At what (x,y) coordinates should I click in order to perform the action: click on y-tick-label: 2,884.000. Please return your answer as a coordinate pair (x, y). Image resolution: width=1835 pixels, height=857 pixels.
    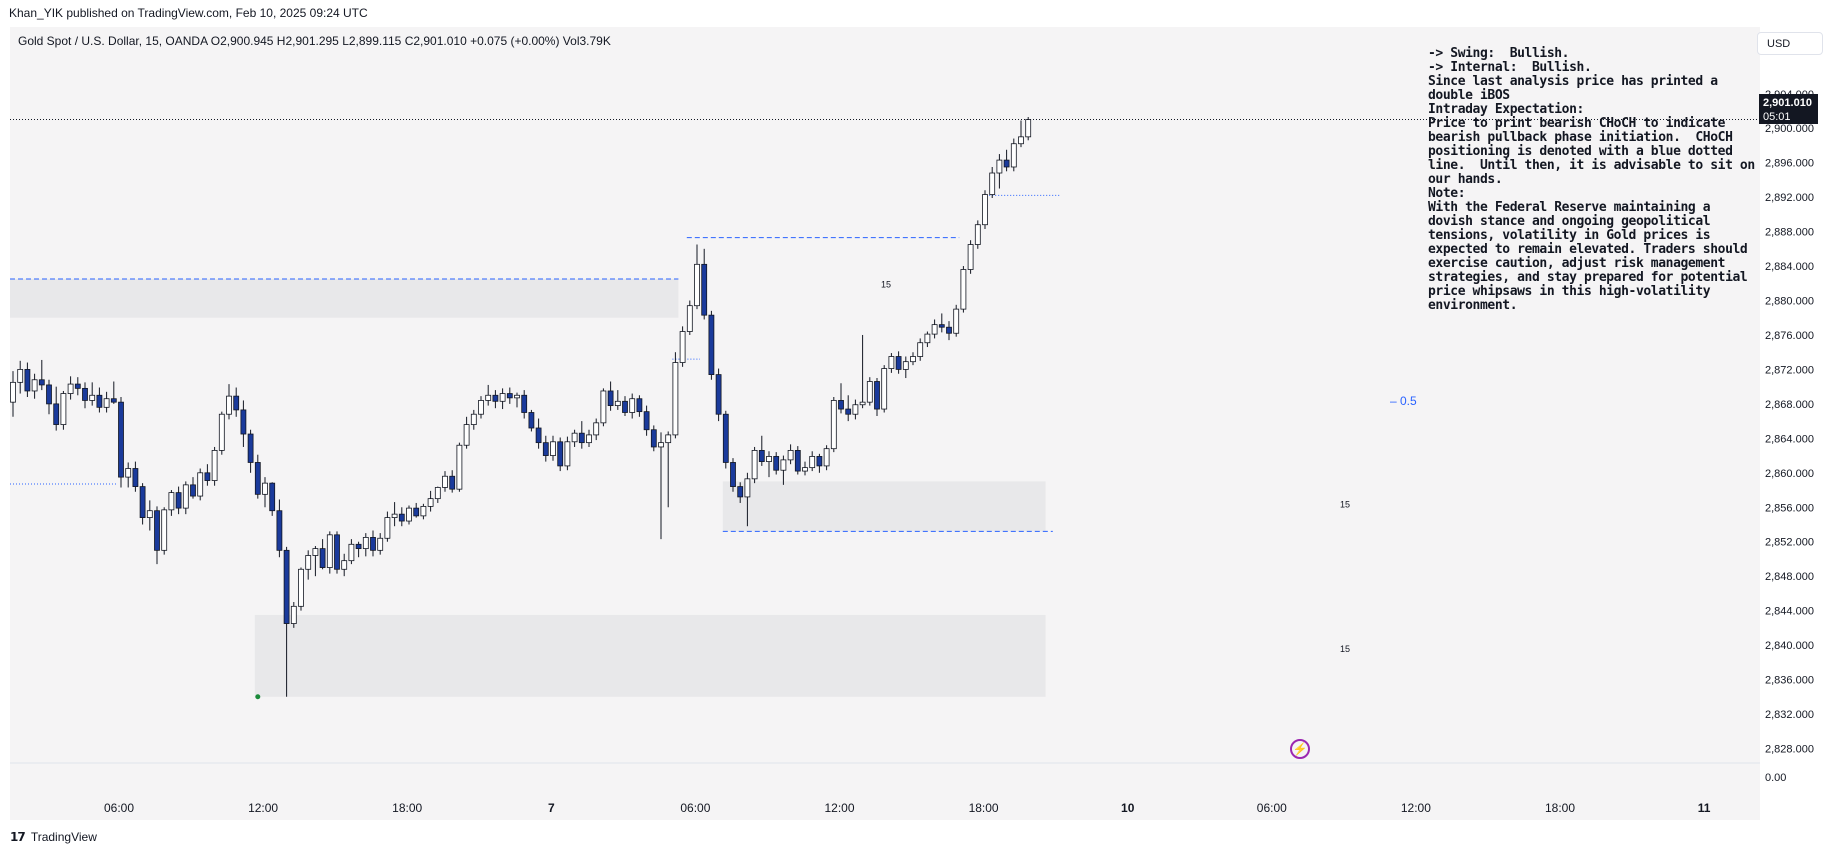
    Looking at the image, I should click on (1789, 267).